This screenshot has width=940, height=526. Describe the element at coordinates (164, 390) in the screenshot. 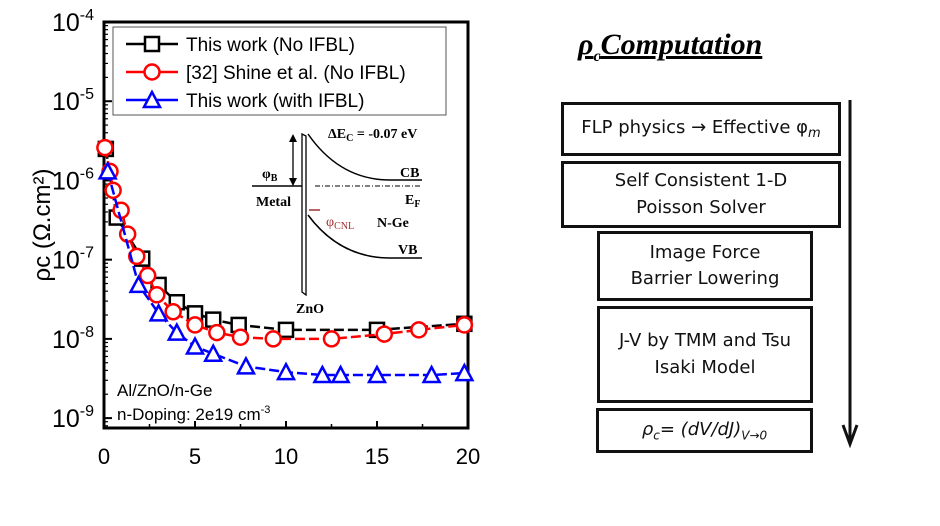

I see `annotation-structure: Al/ZnO/n-Ge` at that location.